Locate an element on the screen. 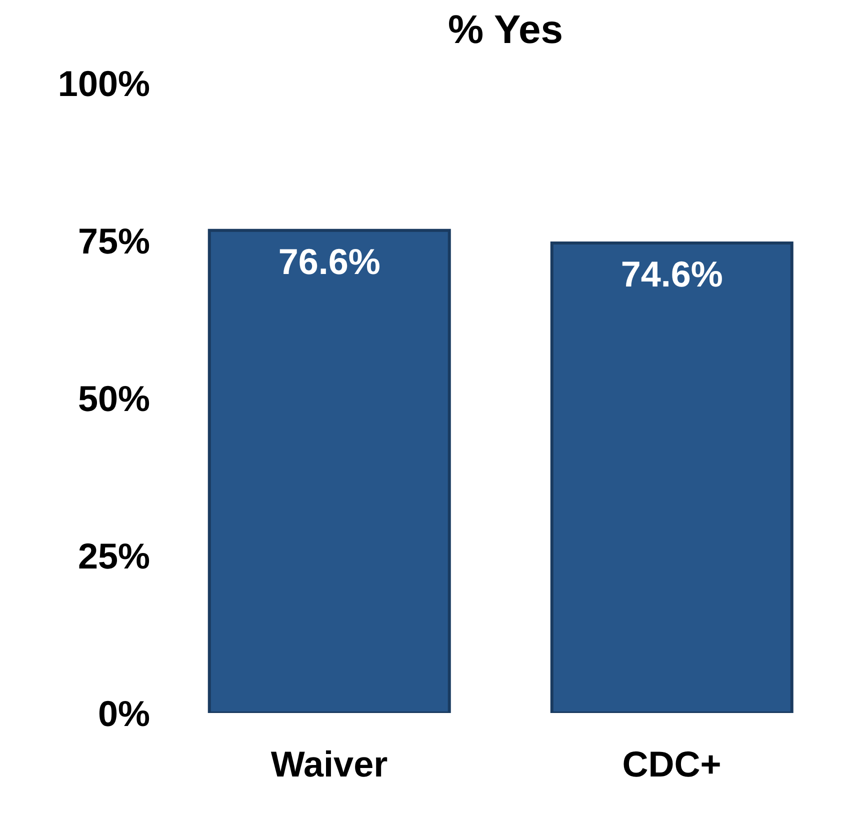  data-label: 74.6% is located at coordinates (671, 274).